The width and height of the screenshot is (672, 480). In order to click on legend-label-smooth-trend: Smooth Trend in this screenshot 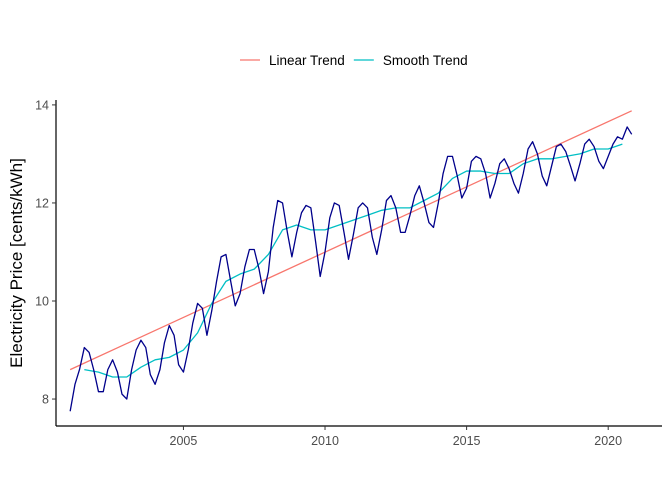, I will do `click(425, 60)`.